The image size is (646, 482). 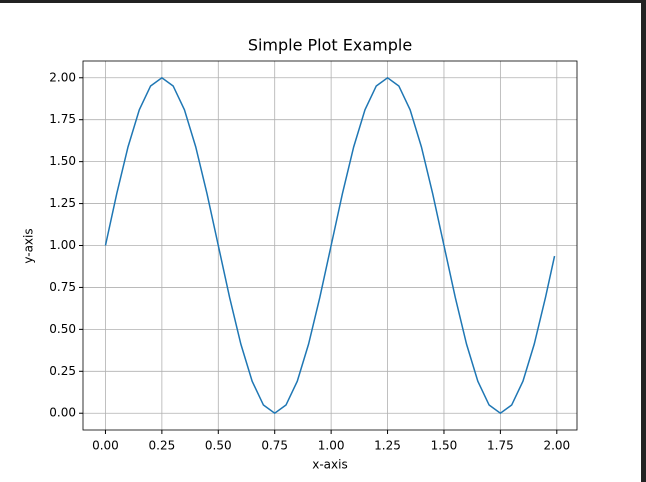 What do you see at coordinates (29, 245) in the screenshot?
I see `y-axis-label: y-axis` at bounding box center [29, 245].